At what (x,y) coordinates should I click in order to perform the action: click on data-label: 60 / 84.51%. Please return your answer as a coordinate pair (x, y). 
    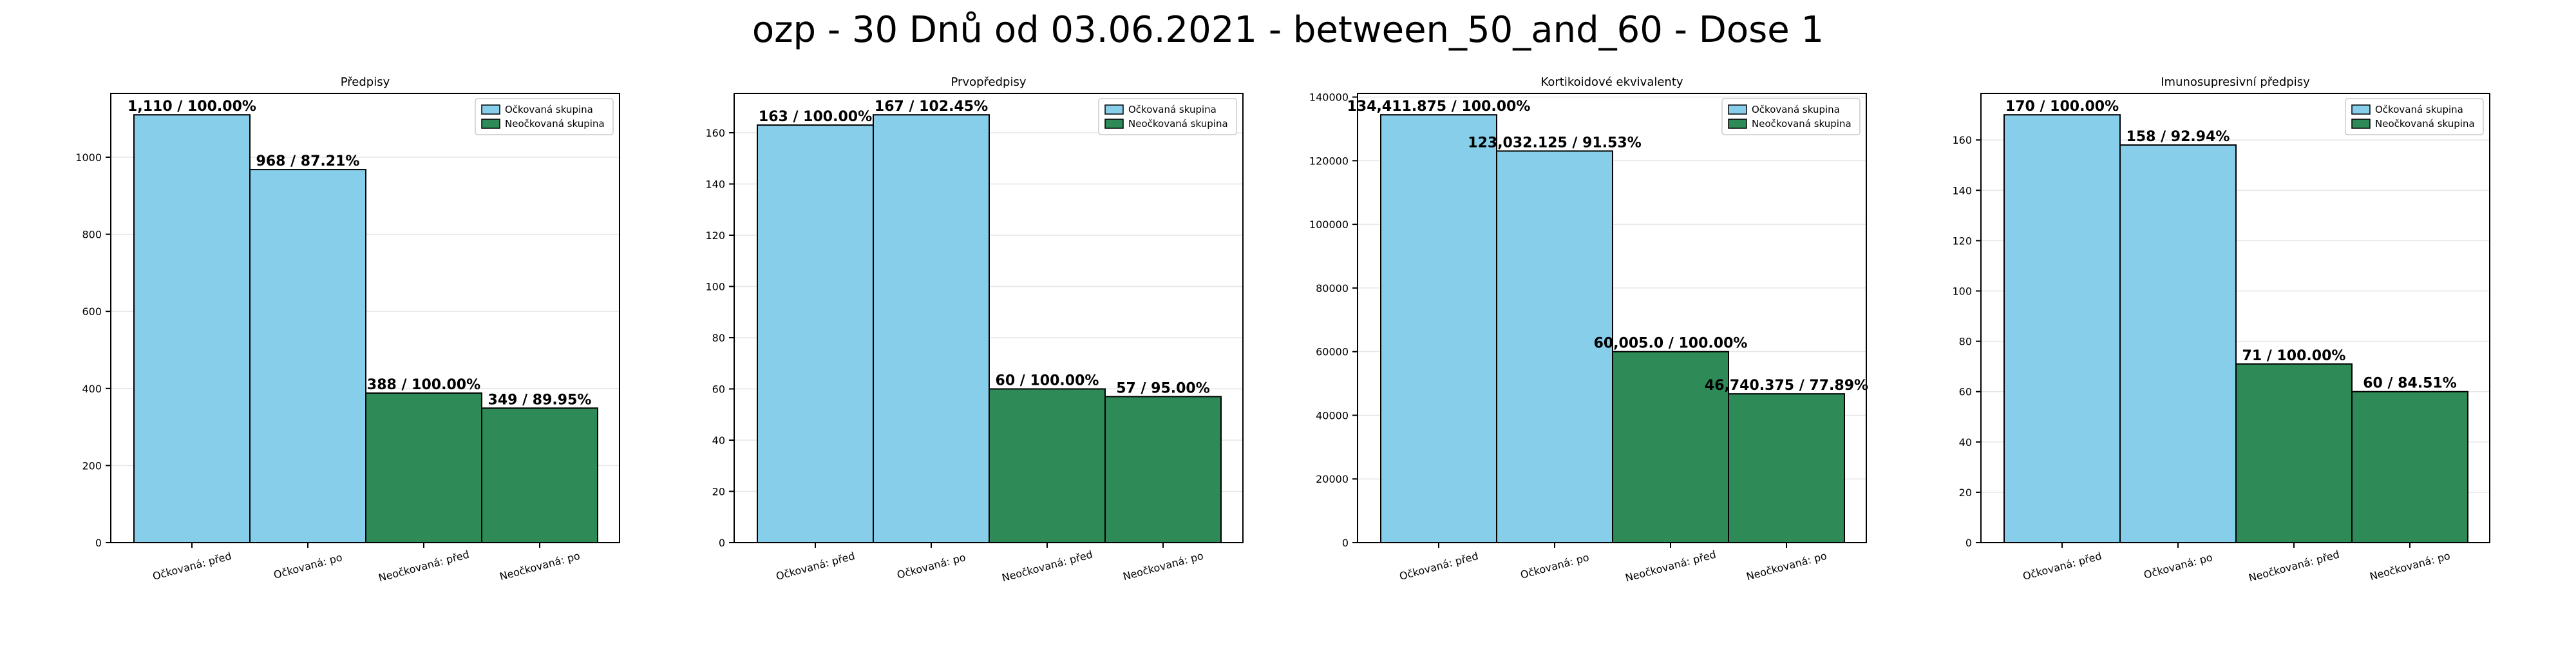
    Looking at the image, I should click on (2410, 384).